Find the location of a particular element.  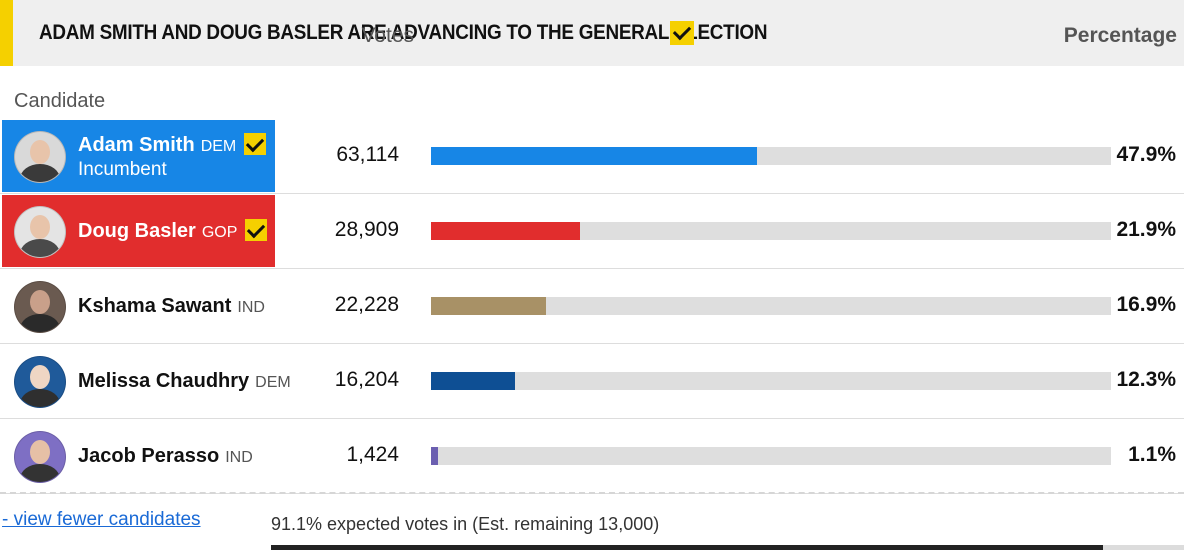

candidate-row: Melissa Chaudhry DEM 16,204 12.3% is located at coordinates (592, 381).